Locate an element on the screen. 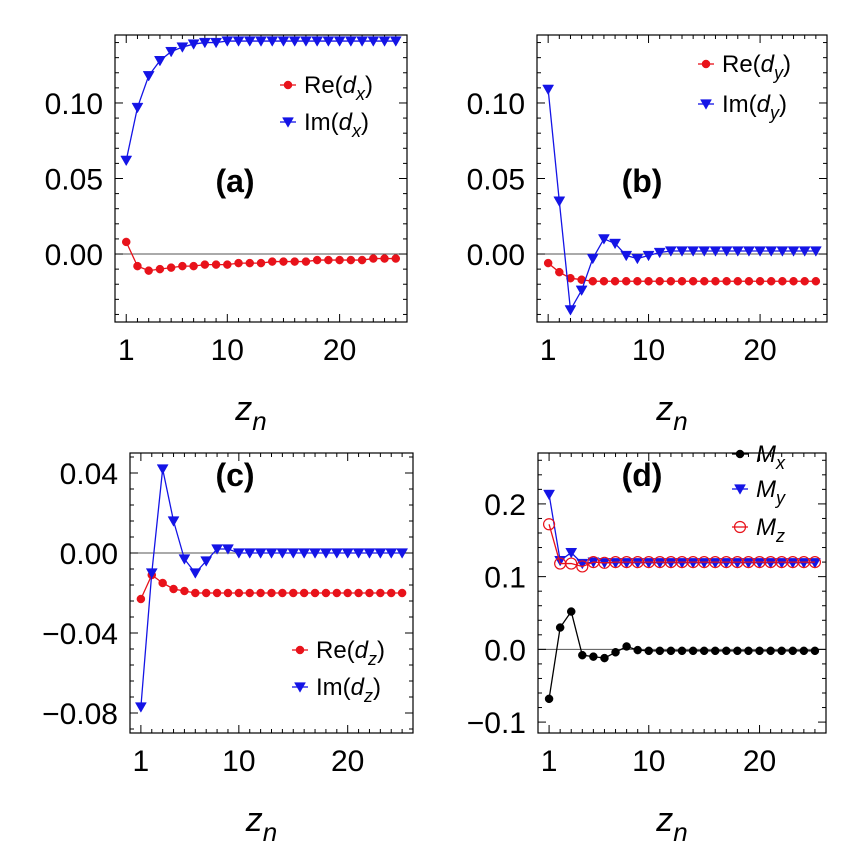 The width and height of the screenshot is (850, 850). legend-label: Mx is located at coordinates (771, 457).